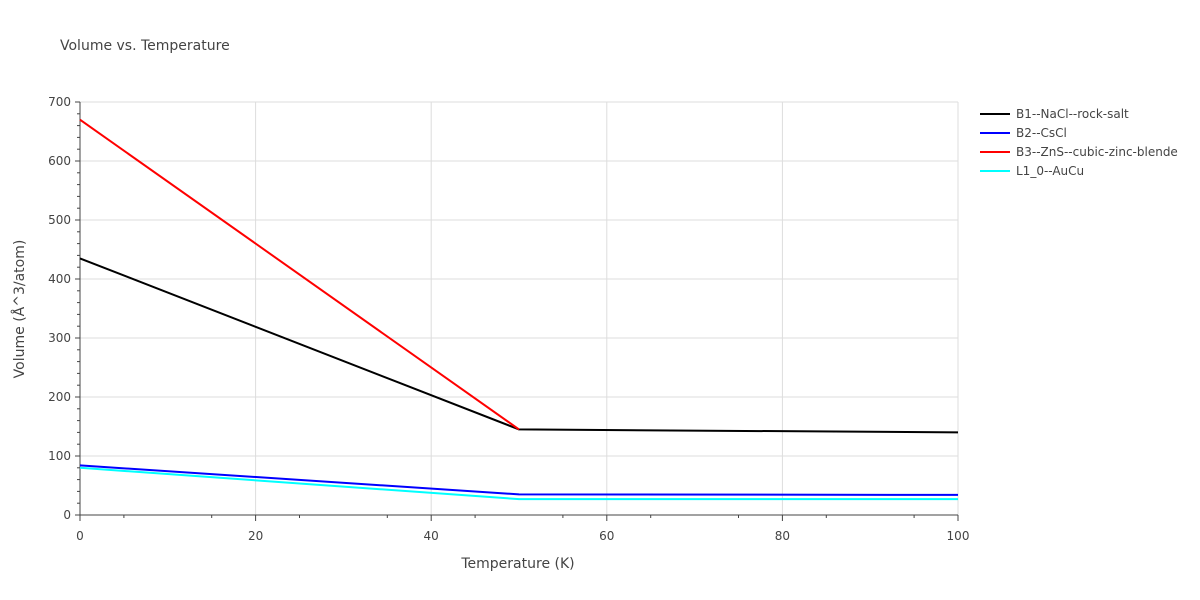 This screenshot has width=1200, height=600. I want to click on y-tick-label: 0, so click(67, 515).